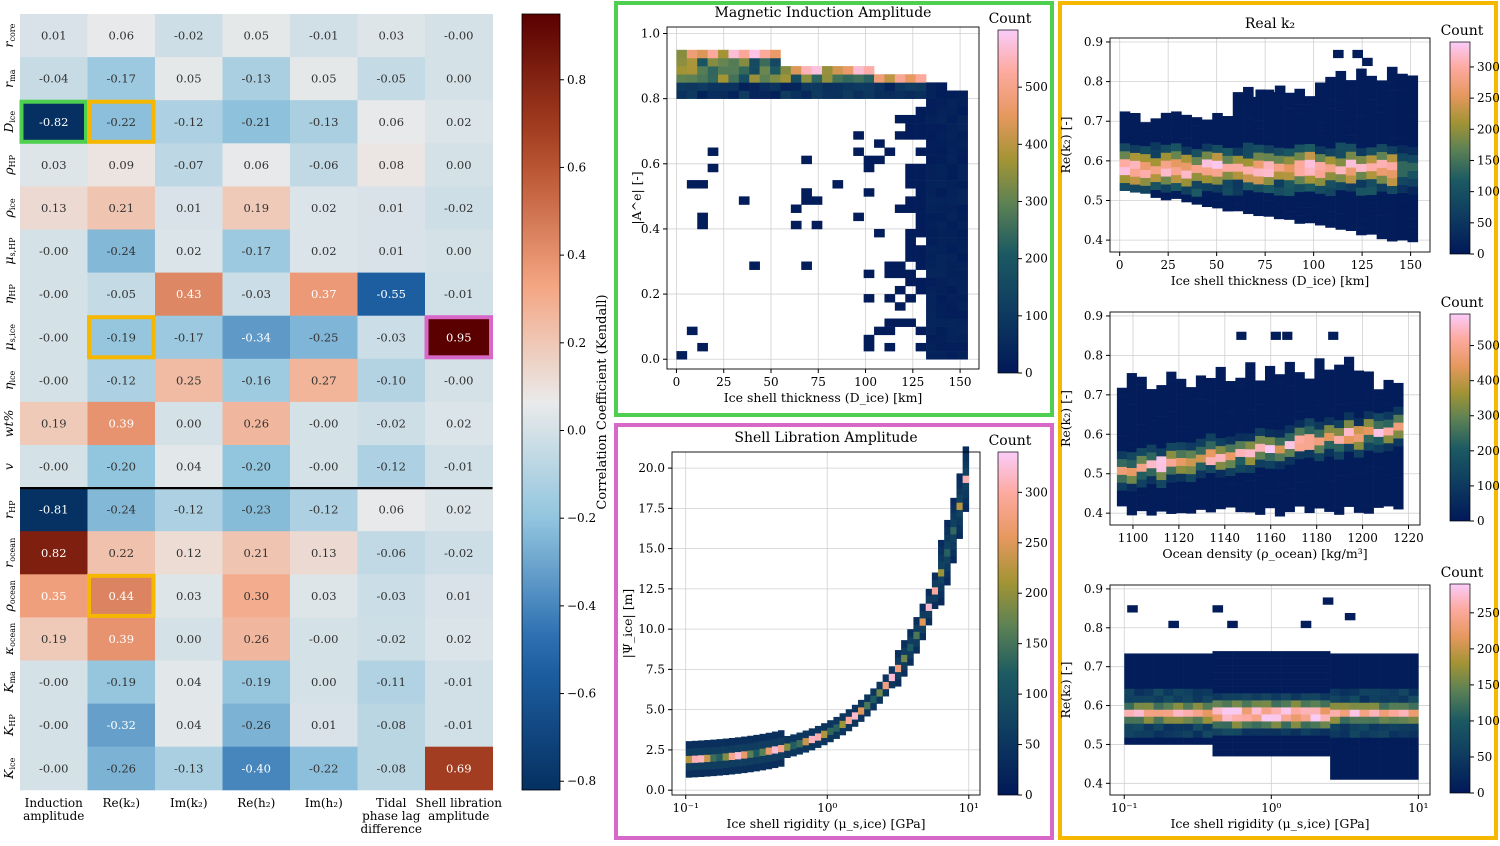 The image size is (1500, 846). I want to click on colorbar-tick-label: 50, so click(1484, 757).